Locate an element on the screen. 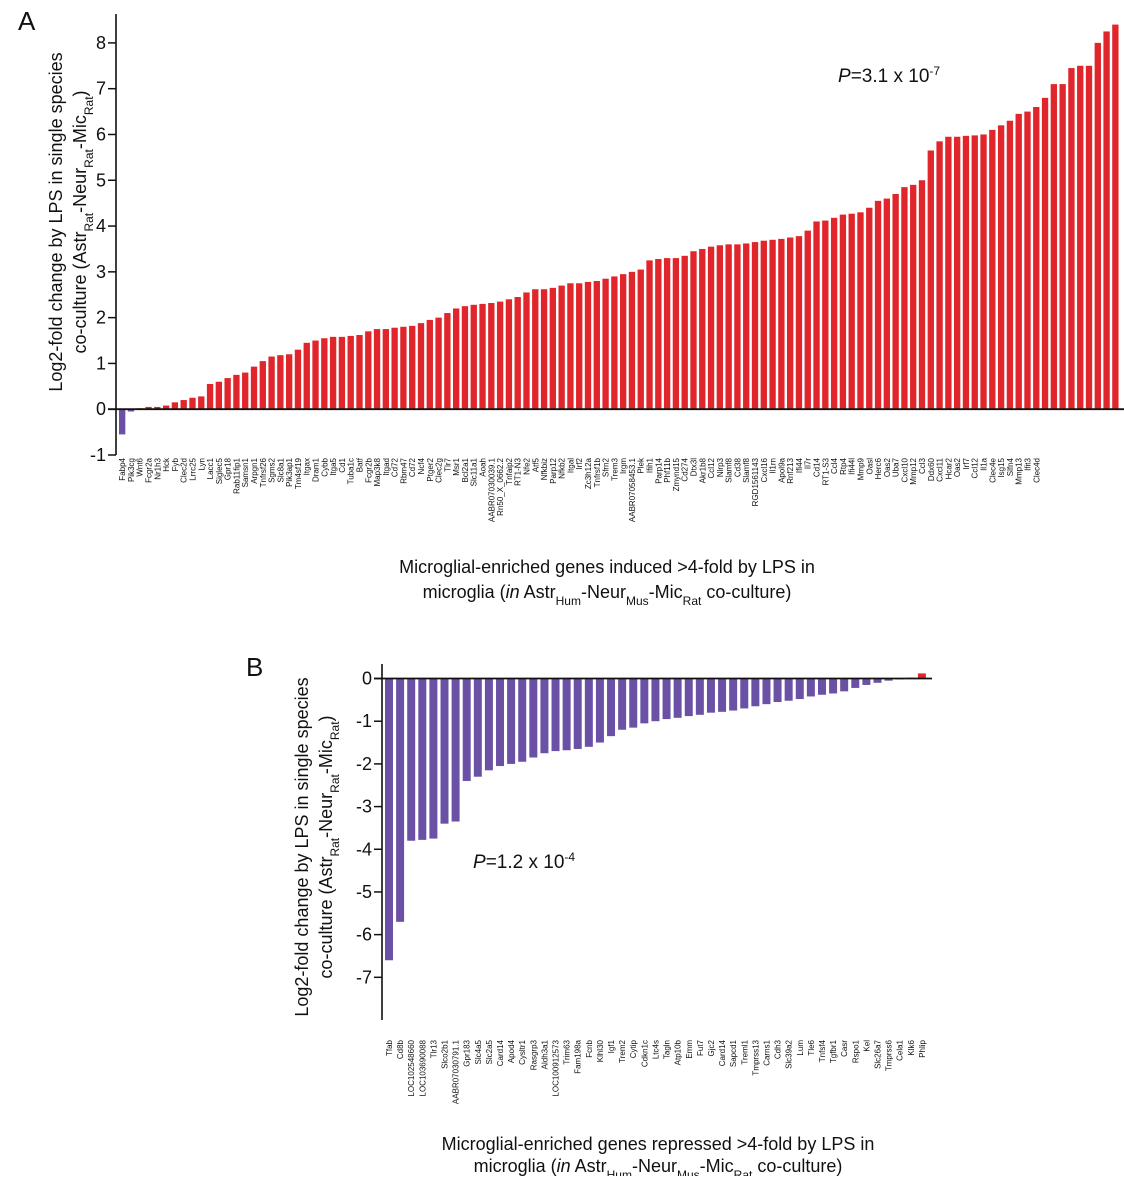 This screenshot has width=1124, height=1181. category-label: Slc11a1 is located at coordinates (474, 471).